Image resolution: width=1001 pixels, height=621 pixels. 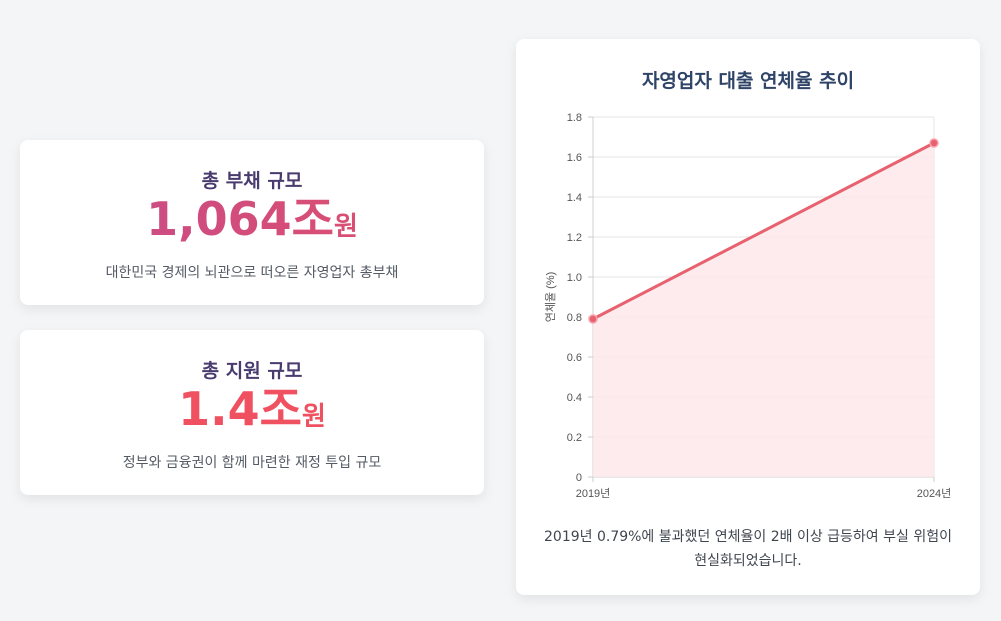 What do you see at coordinates (574, 278) in the screenshot?
I see `y-tick-label: 1.0` at bounding box center [574, 278].